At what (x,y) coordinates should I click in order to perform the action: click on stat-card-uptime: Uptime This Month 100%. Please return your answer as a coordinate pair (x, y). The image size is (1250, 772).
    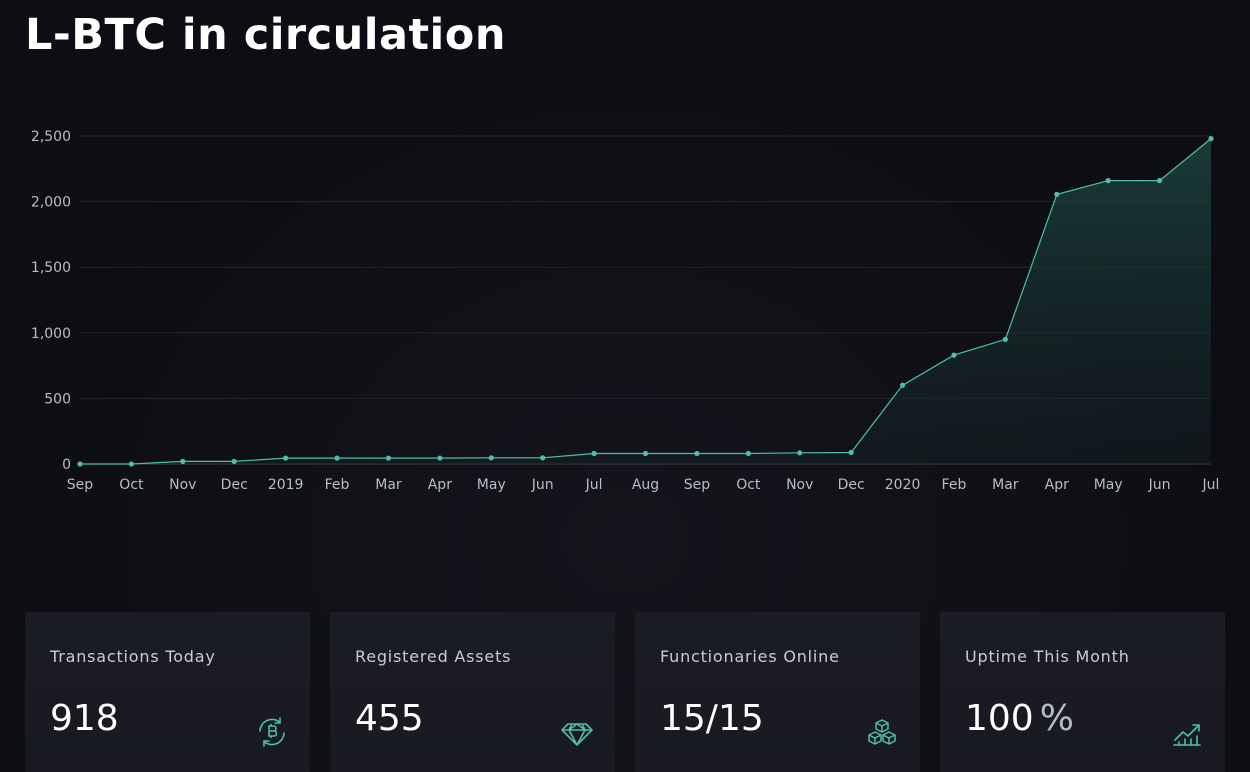
    Looking at the image, I should click on (1082, 692).